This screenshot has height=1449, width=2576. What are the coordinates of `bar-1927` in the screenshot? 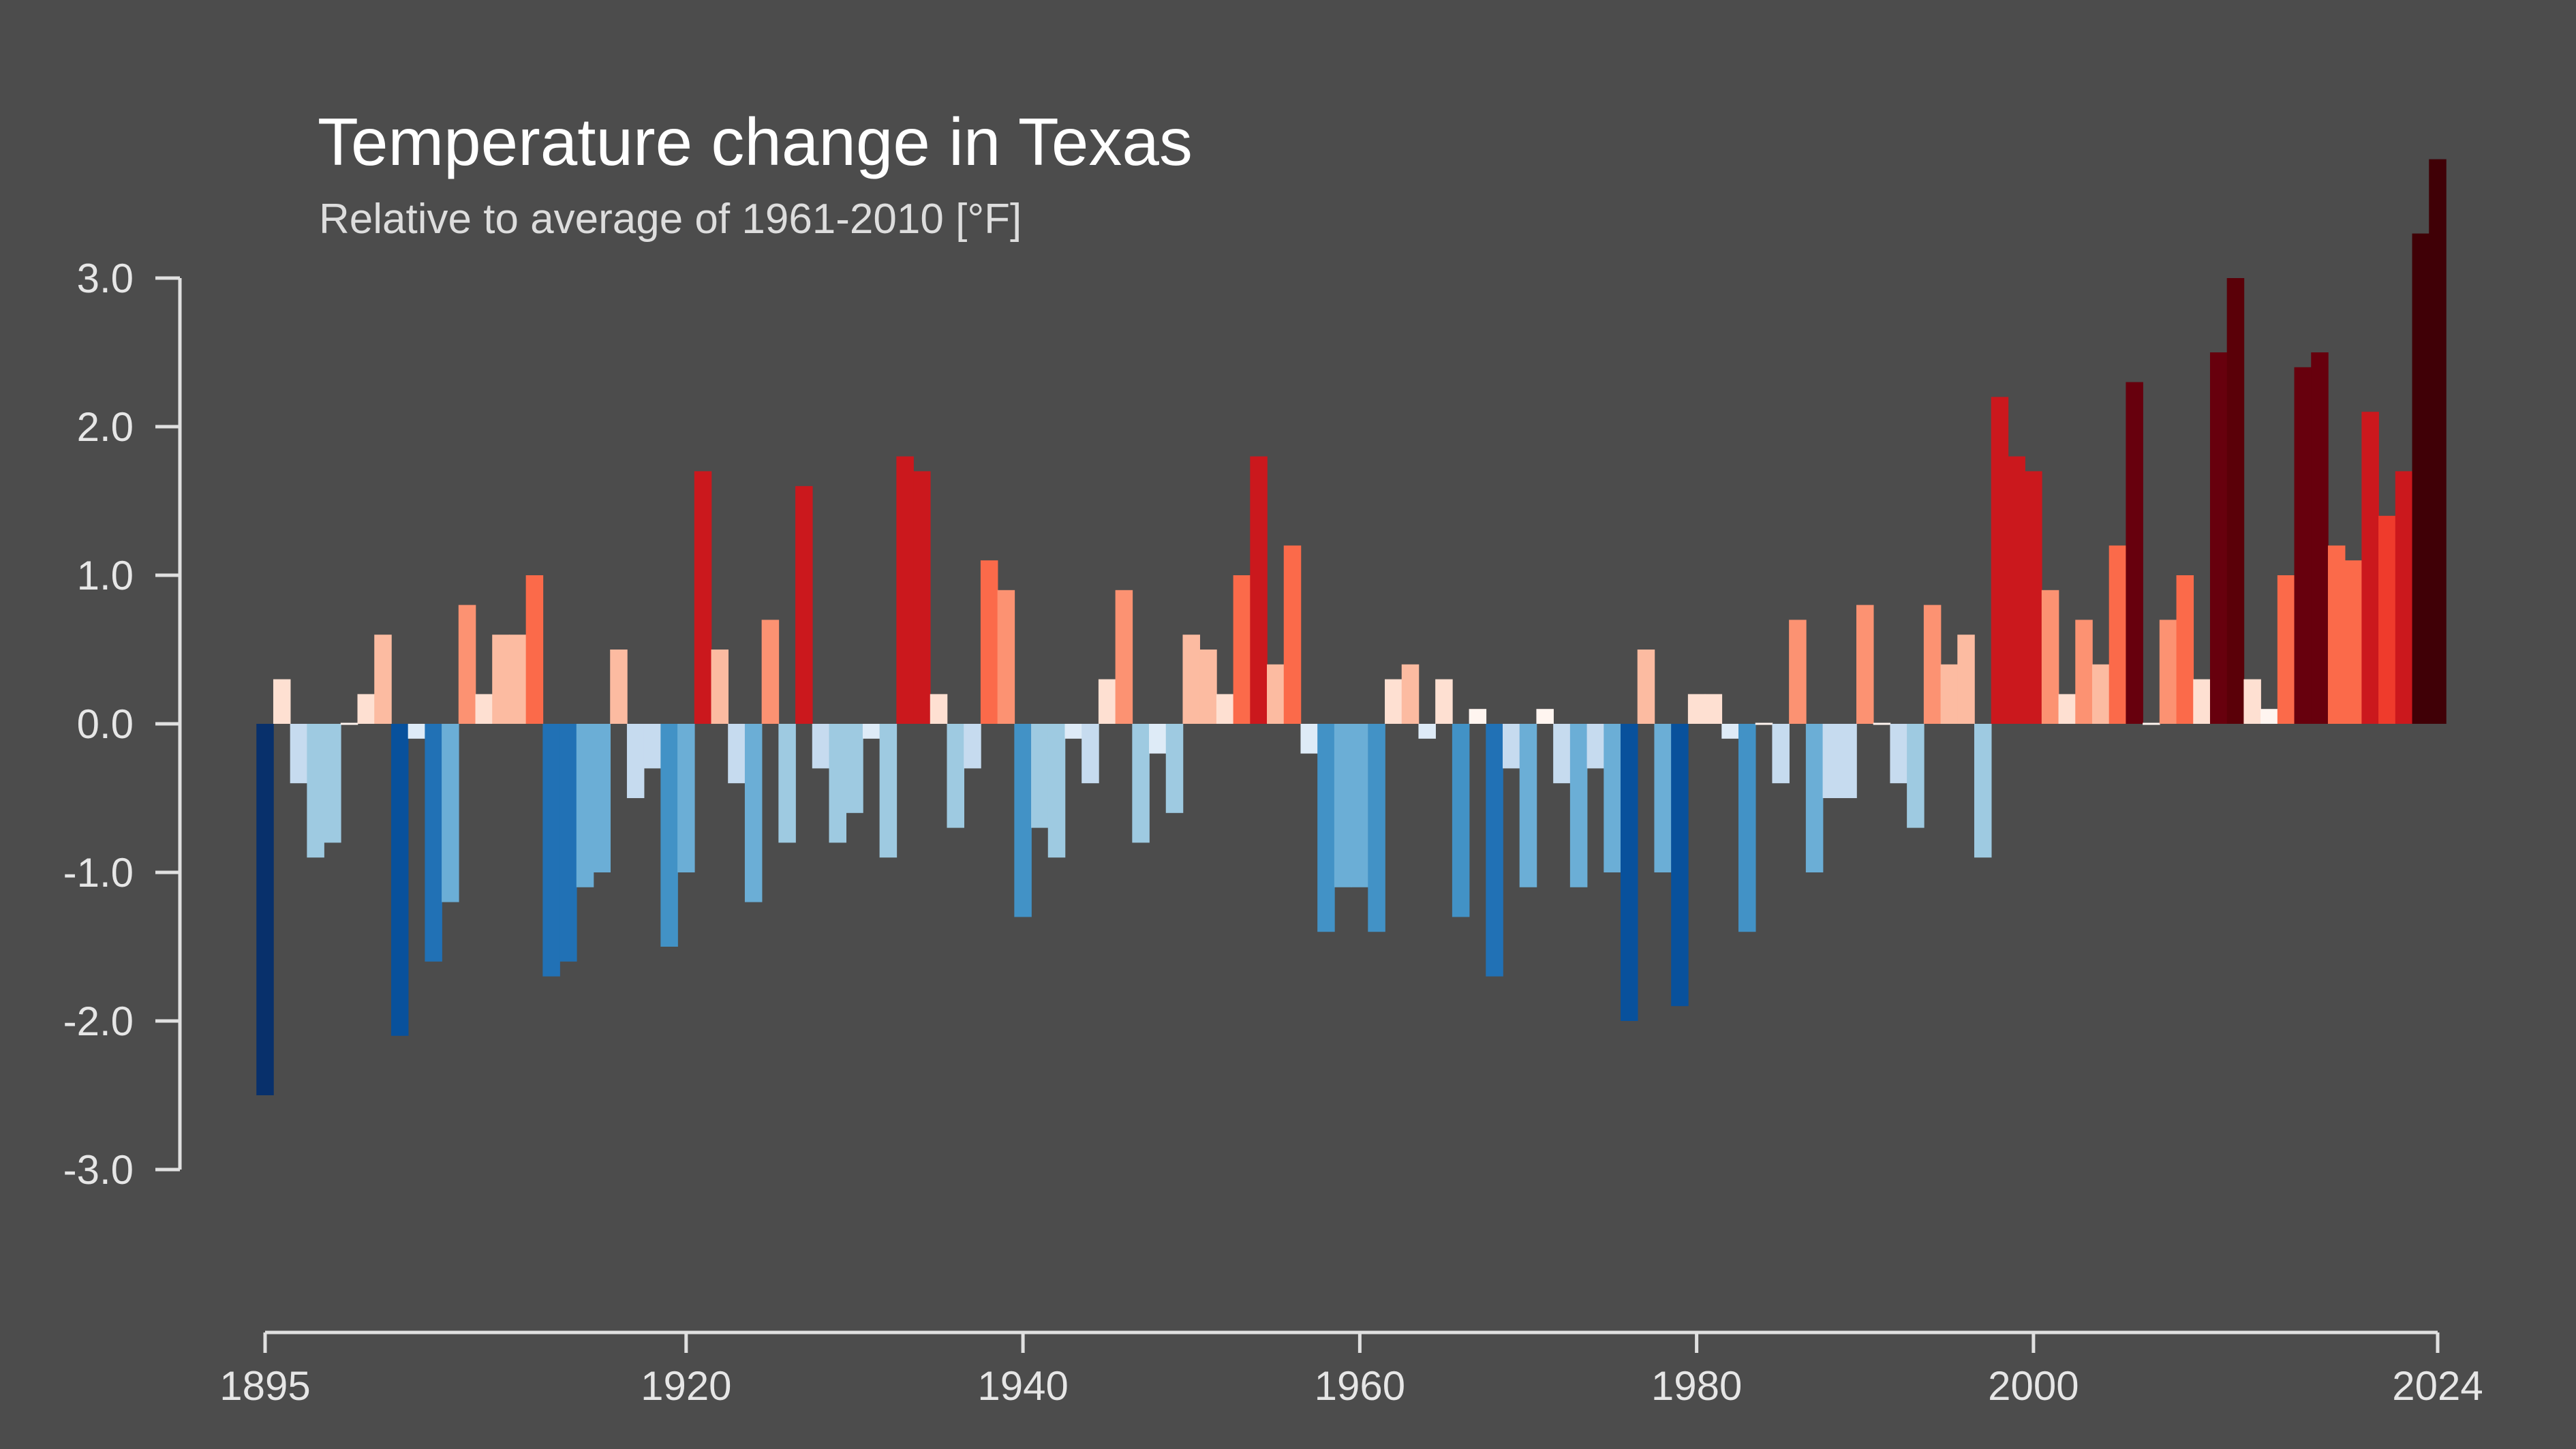 It's located at (804, 605).